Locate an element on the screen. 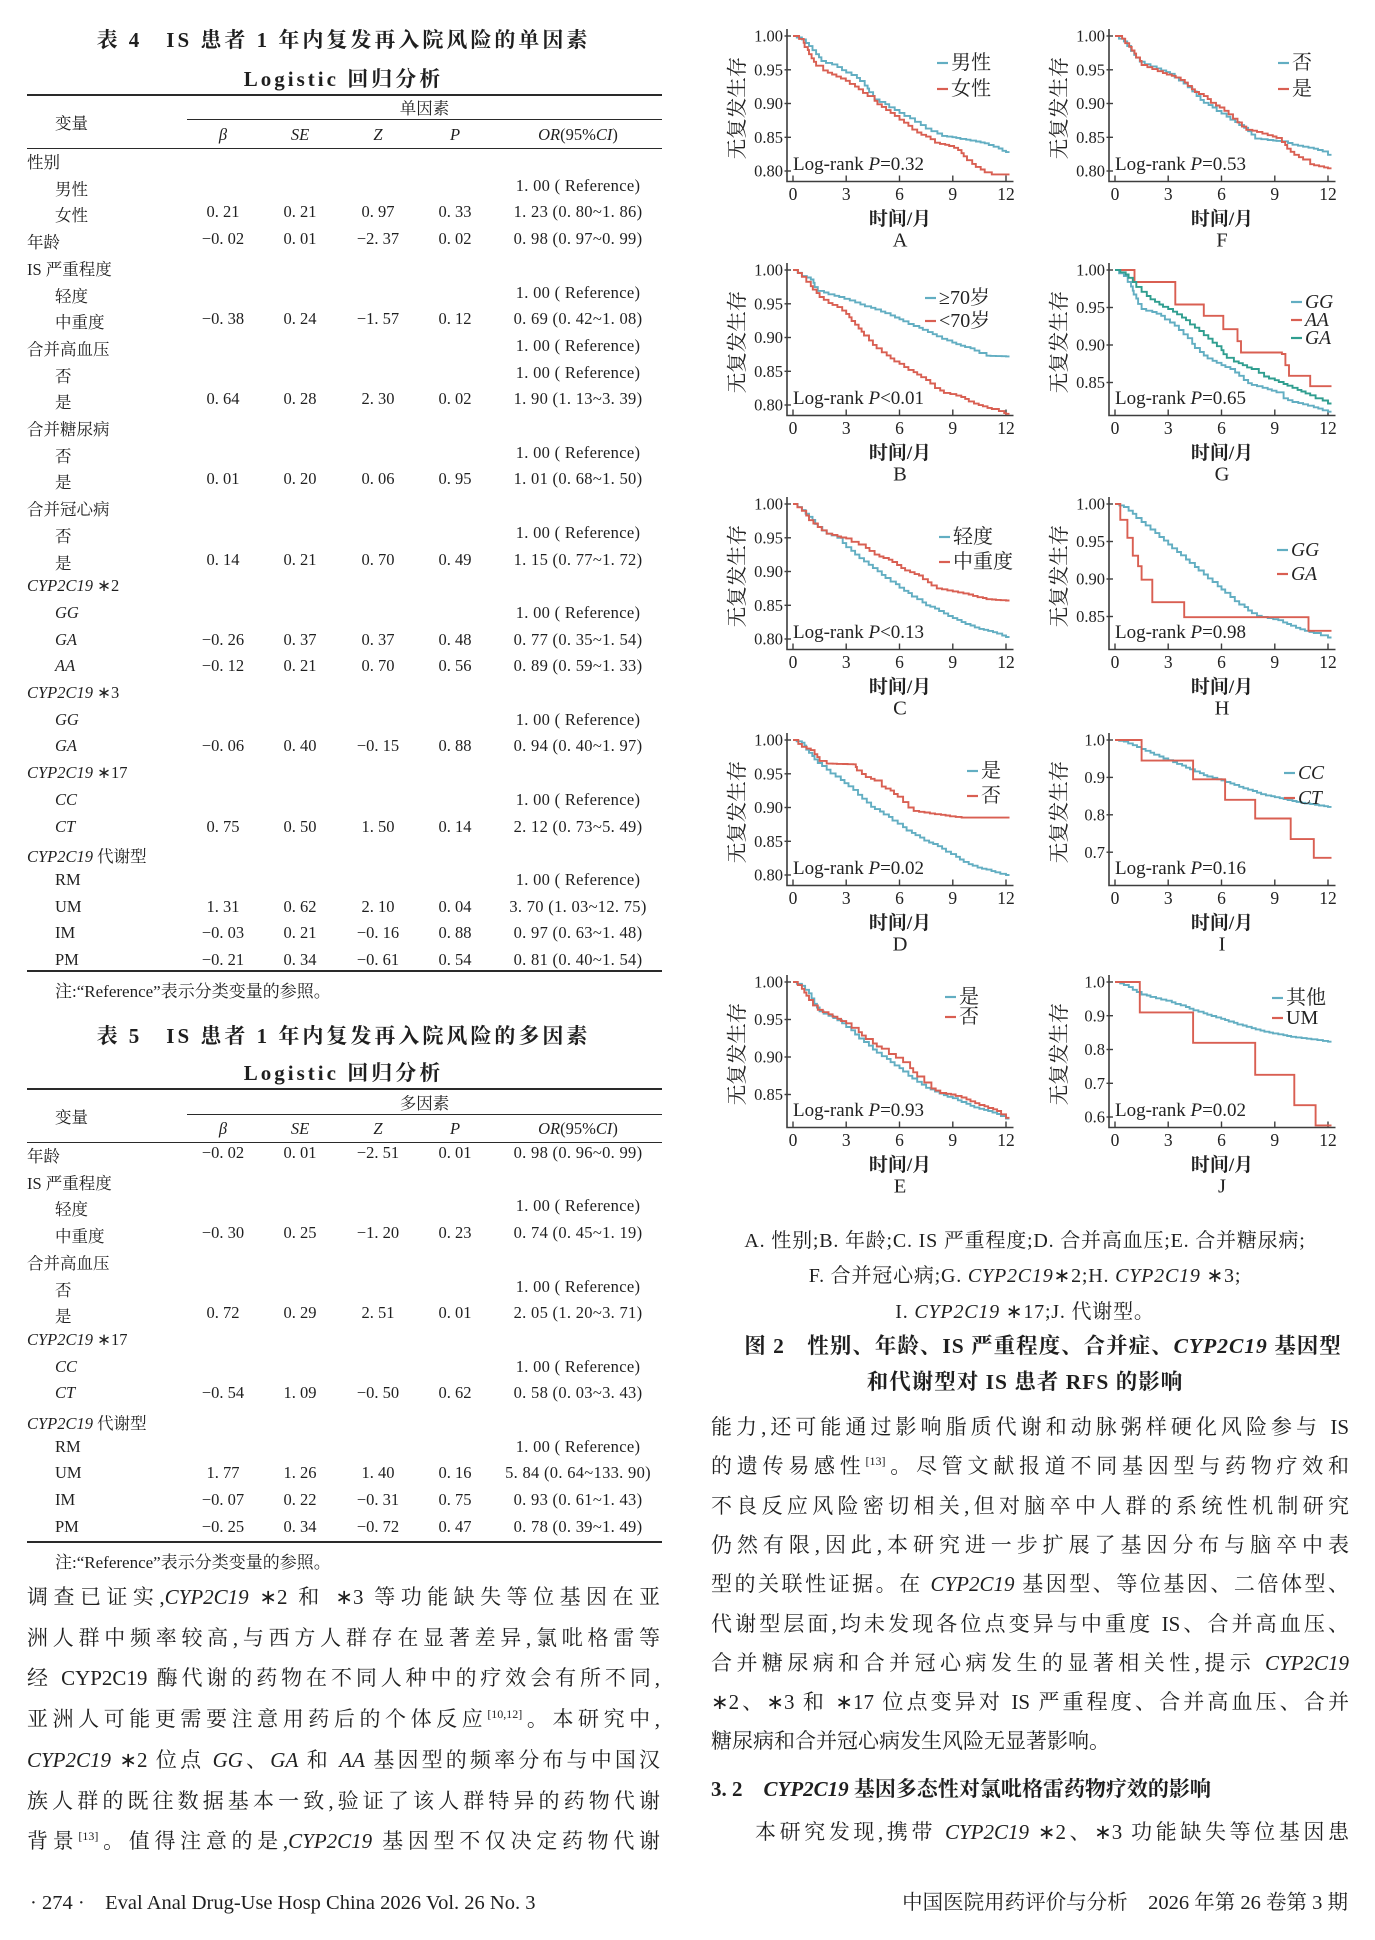 The width and height of the screenshot is (1375, 1940). svg-text: Log-rank P=0.98 is located at coordinates (1180, 632).